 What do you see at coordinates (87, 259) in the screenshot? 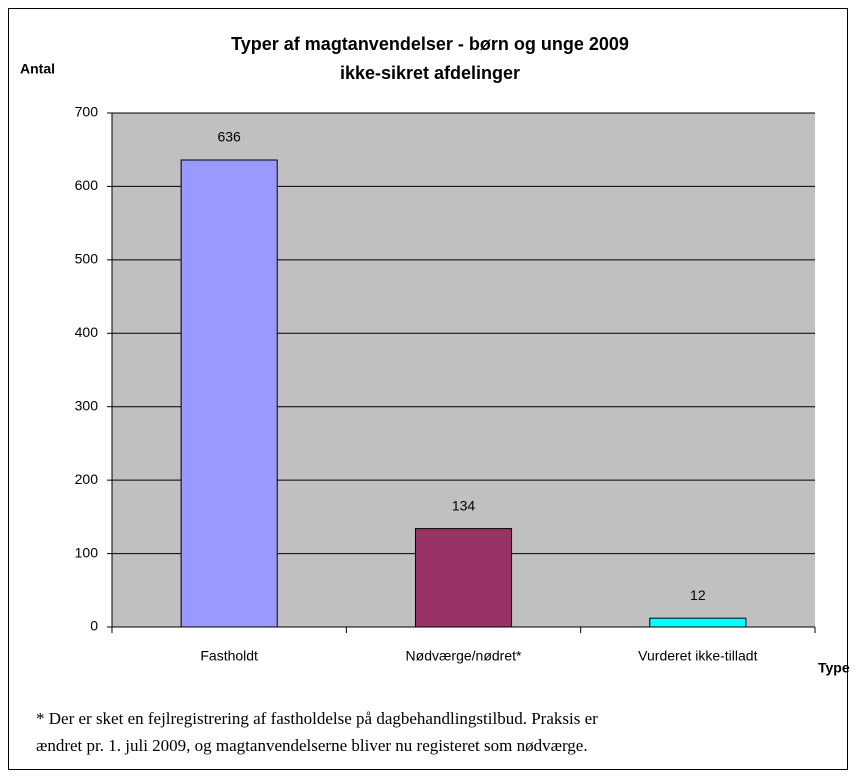
I see `y-tick-label: 500` at bounding box center [87, 259].